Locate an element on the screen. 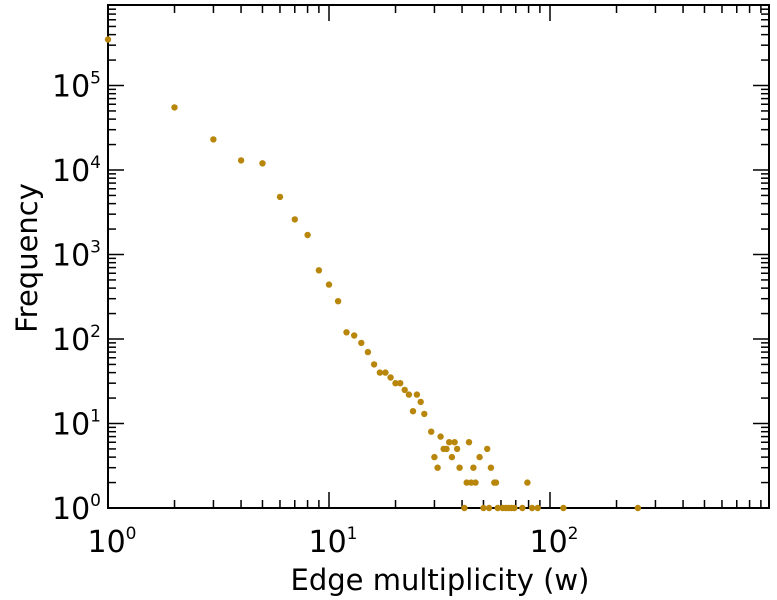 The image size is (777, 600). y-tick-label: 10⁴ is located at coordinates (76, 171).